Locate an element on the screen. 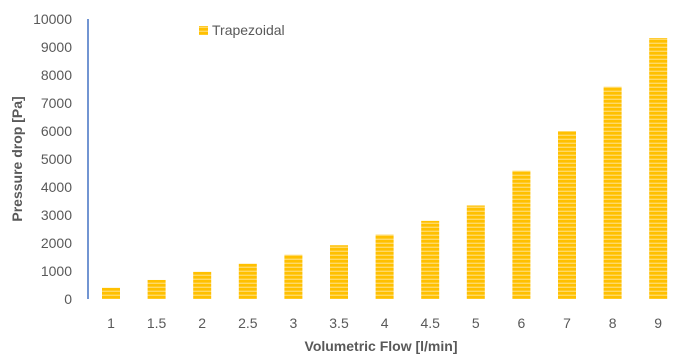  x-tick-label: 1 is located at coordinates (111, 323).